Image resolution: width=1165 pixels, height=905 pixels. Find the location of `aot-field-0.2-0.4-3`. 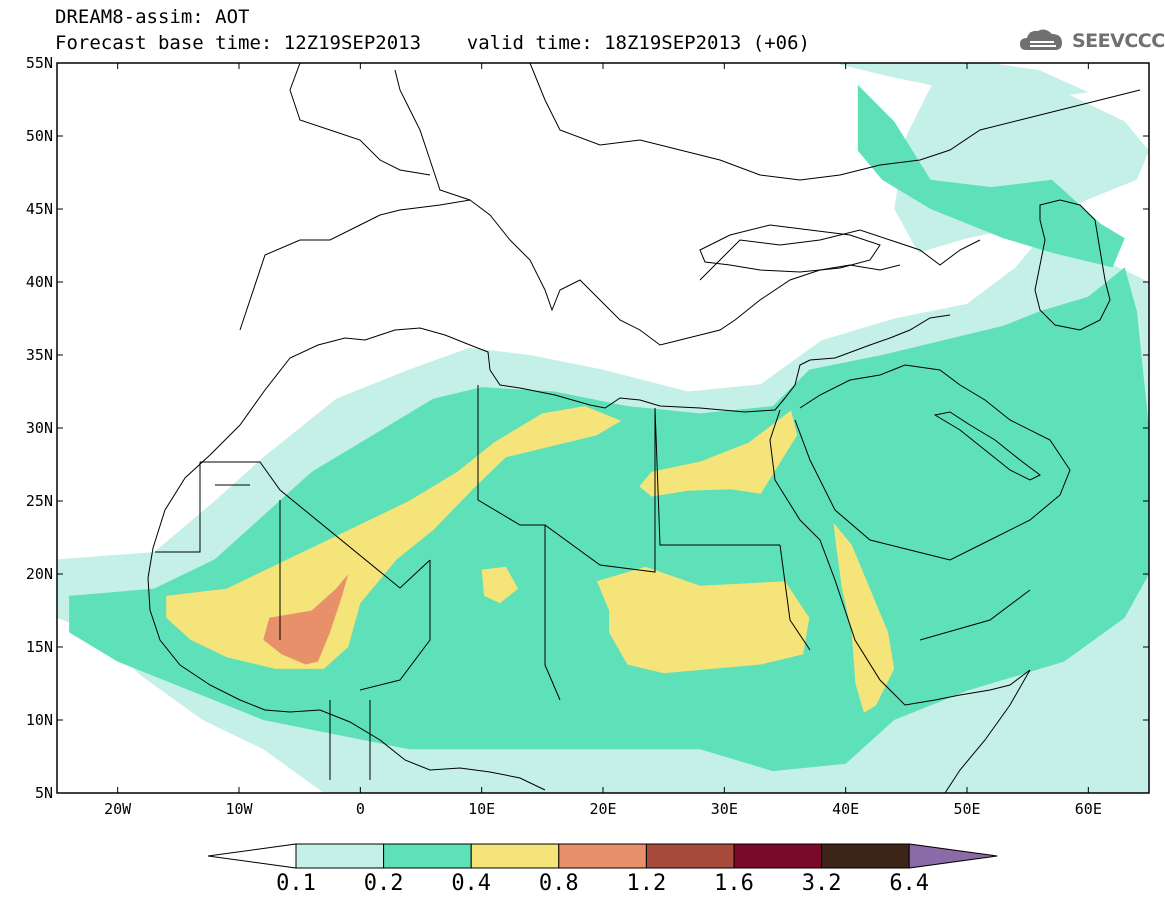

aot-field-0.2-0.4-3 is located at coordinates (991, 176).